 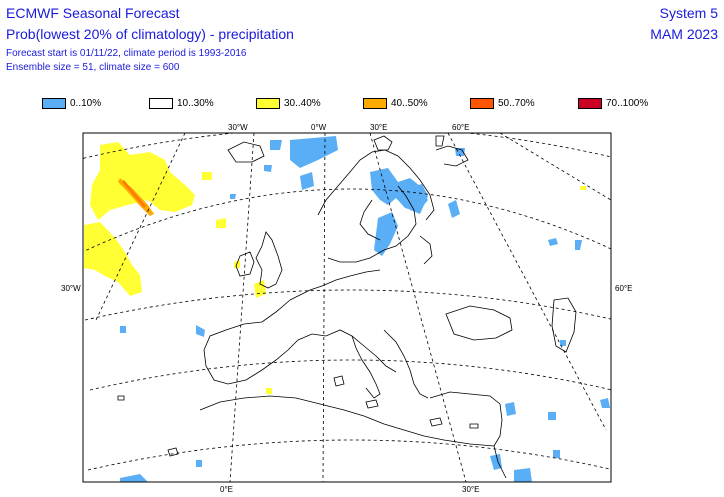 What do you see at coordinates (470, 489) in the screenshot?
I see `tick-bottom-30e: 30°E` at bounding box center [470, 489].